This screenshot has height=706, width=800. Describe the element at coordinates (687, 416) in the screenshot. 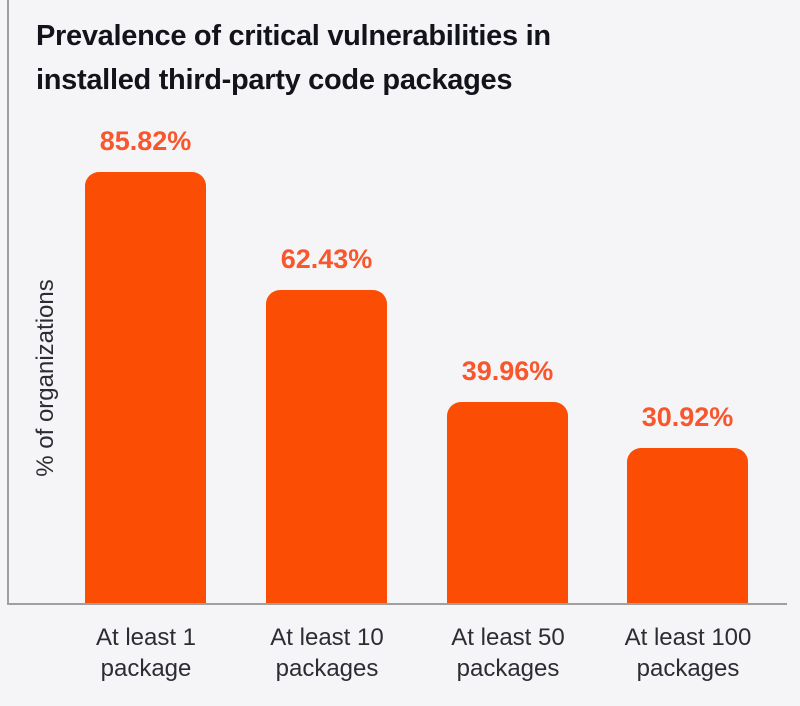

I see `bar-value-label: 30.92%` at that location.